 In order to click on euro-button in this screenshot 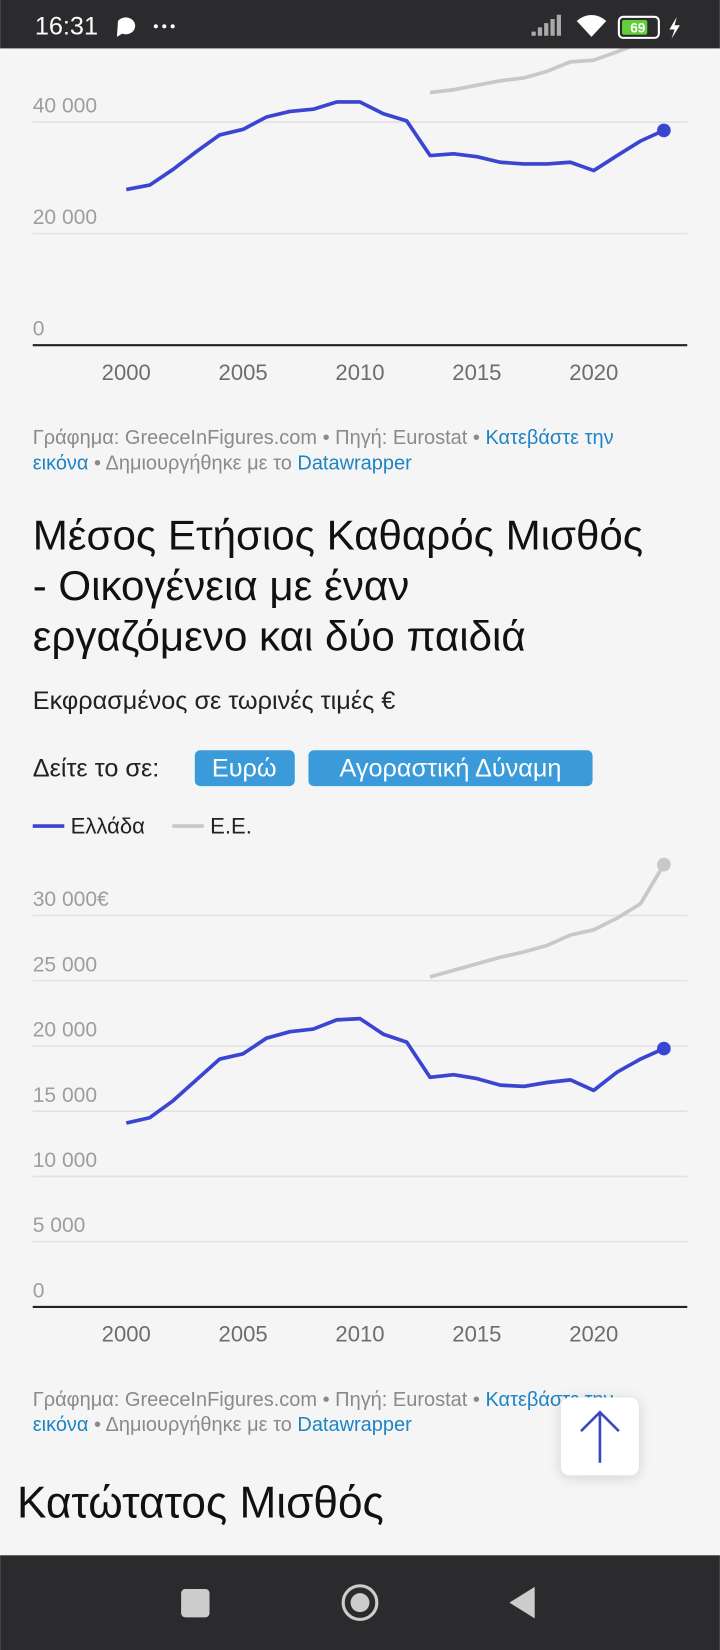, I will do `click(244, 768)`.